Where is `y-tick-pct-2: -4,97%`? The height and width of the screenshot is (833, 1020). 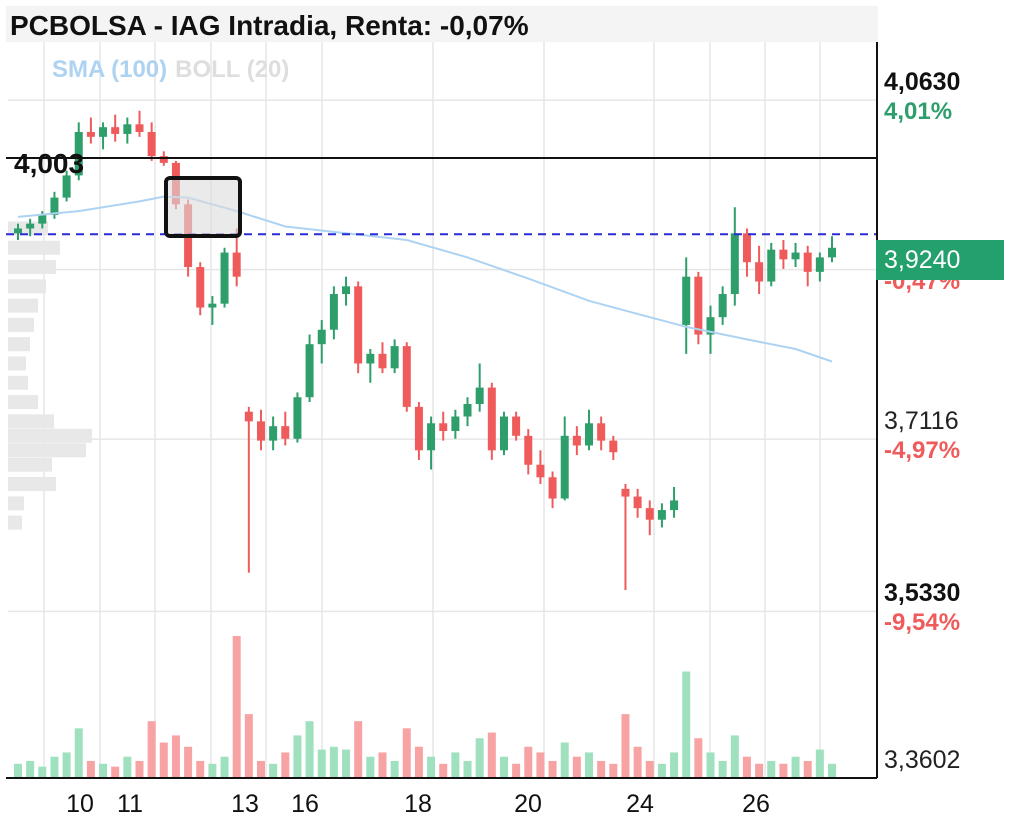 y-tick-pct-2: -4,97% is located at coordinates (922, 451).